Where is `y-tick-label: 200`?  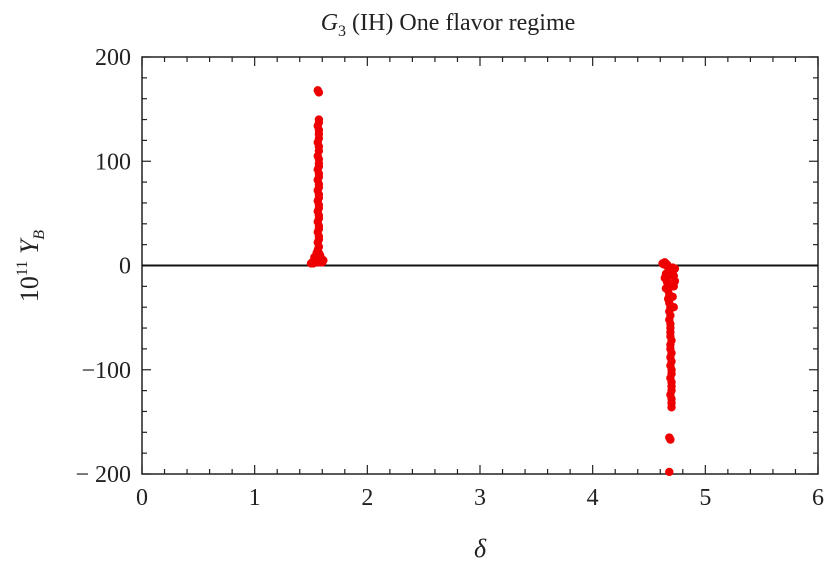 y-tick-label: 200 is located at coordinates (113, 58).